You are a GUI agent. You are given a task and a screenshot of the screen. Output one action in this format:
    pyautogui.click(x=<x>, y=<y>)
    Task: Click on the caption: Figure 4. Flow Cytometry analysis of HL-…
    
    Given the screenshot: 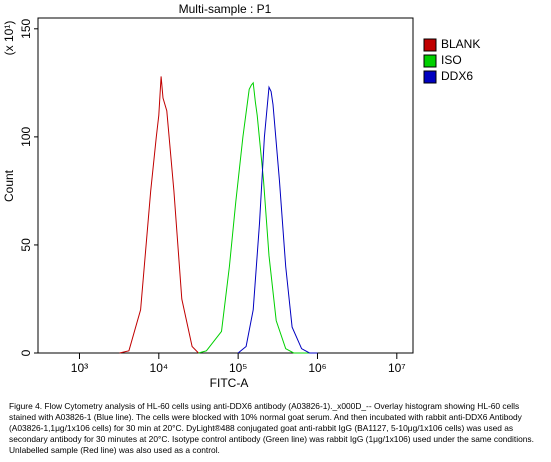 What is the action you would take?
    pyautogui.click(x=271, y=428)
    